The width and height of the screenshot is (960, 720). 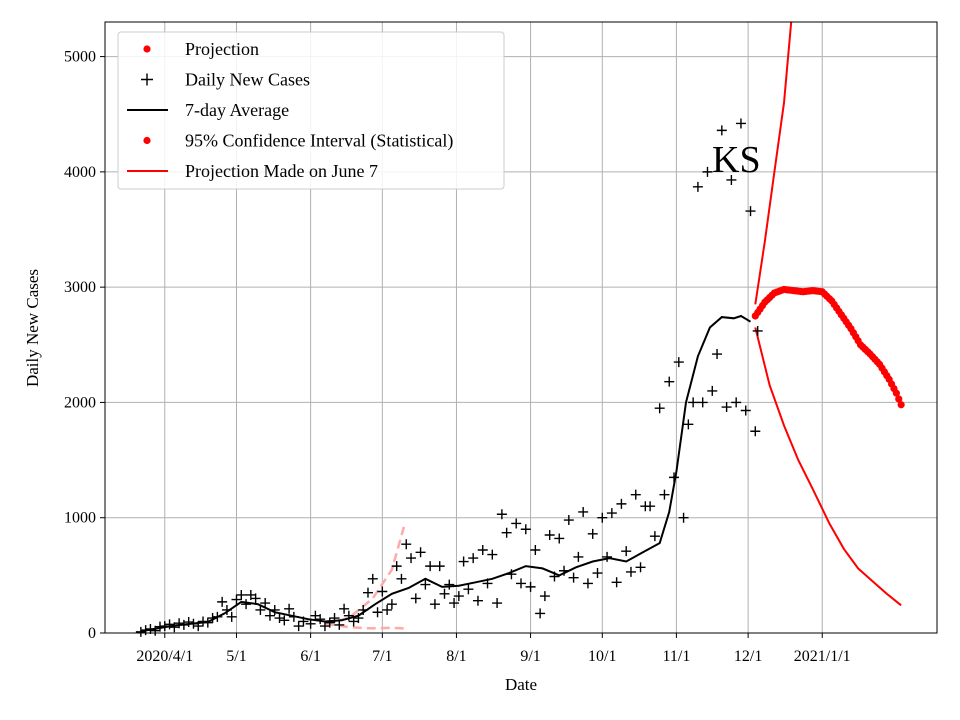 What do you see at coordinates (236, 656) in the screenshot?
I see `x-tick-label: 5/1` at bounding box center [236, 656].